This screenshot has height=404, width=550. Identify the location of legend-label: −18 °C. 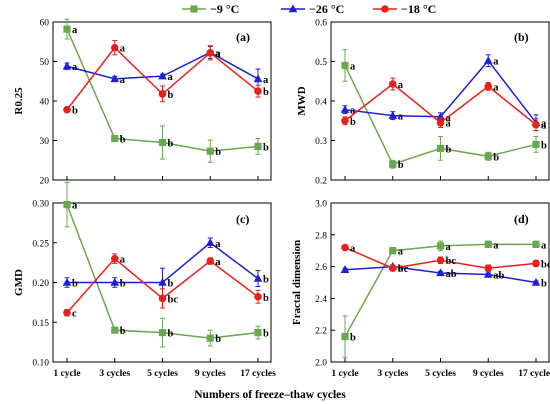
(418, 9).